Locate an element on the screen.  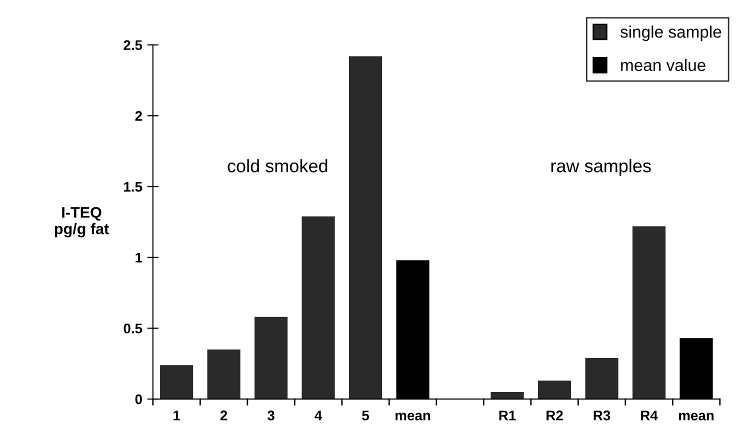
x-tick-label: 1 is located at coordinates (177, 415).